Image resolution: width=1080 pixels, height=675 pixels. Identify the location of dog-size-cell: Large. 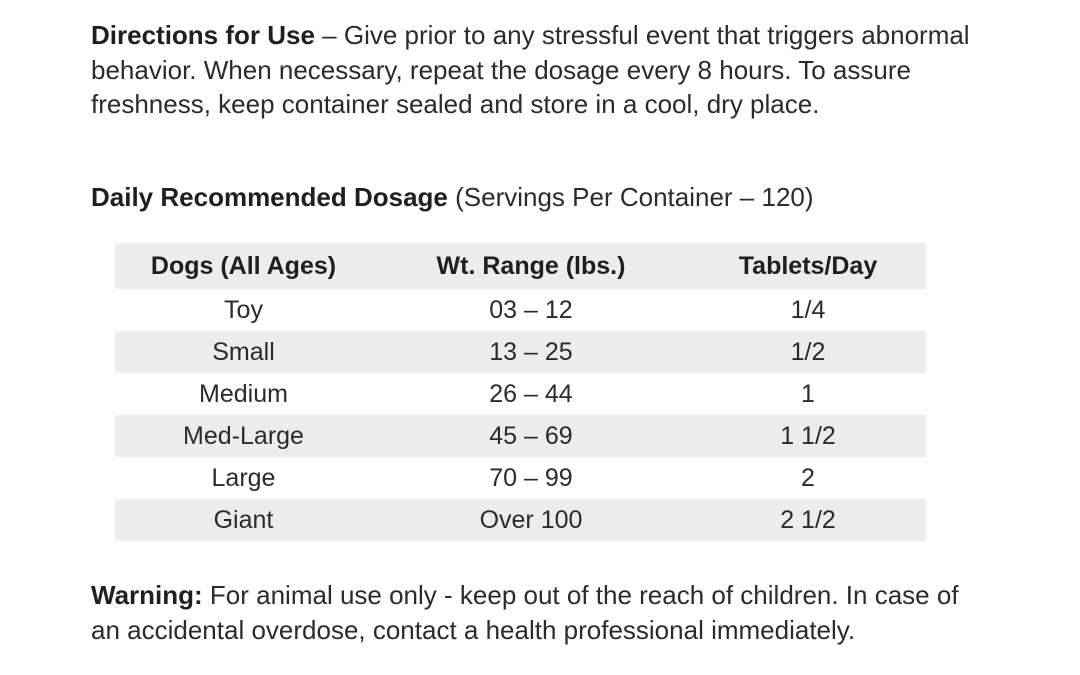
(243, 478).